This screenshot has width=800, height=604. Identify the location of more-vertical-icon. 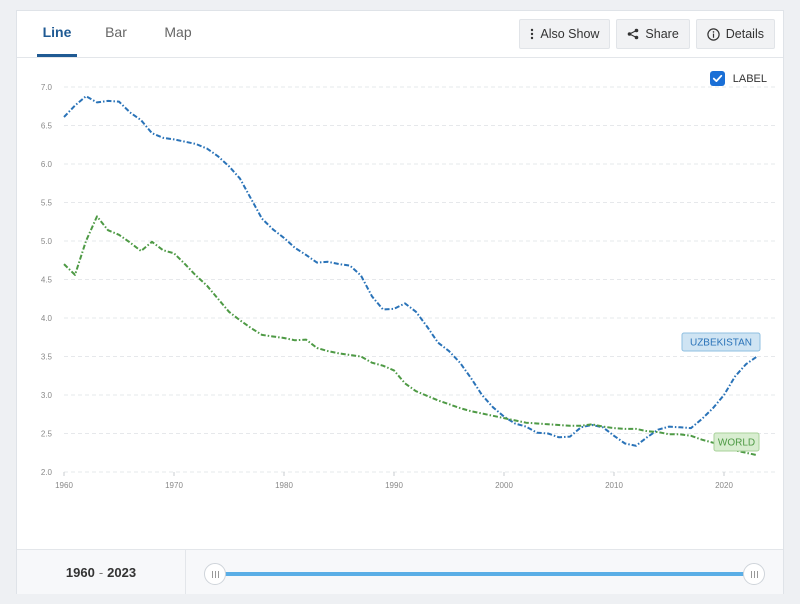
(532, 34).